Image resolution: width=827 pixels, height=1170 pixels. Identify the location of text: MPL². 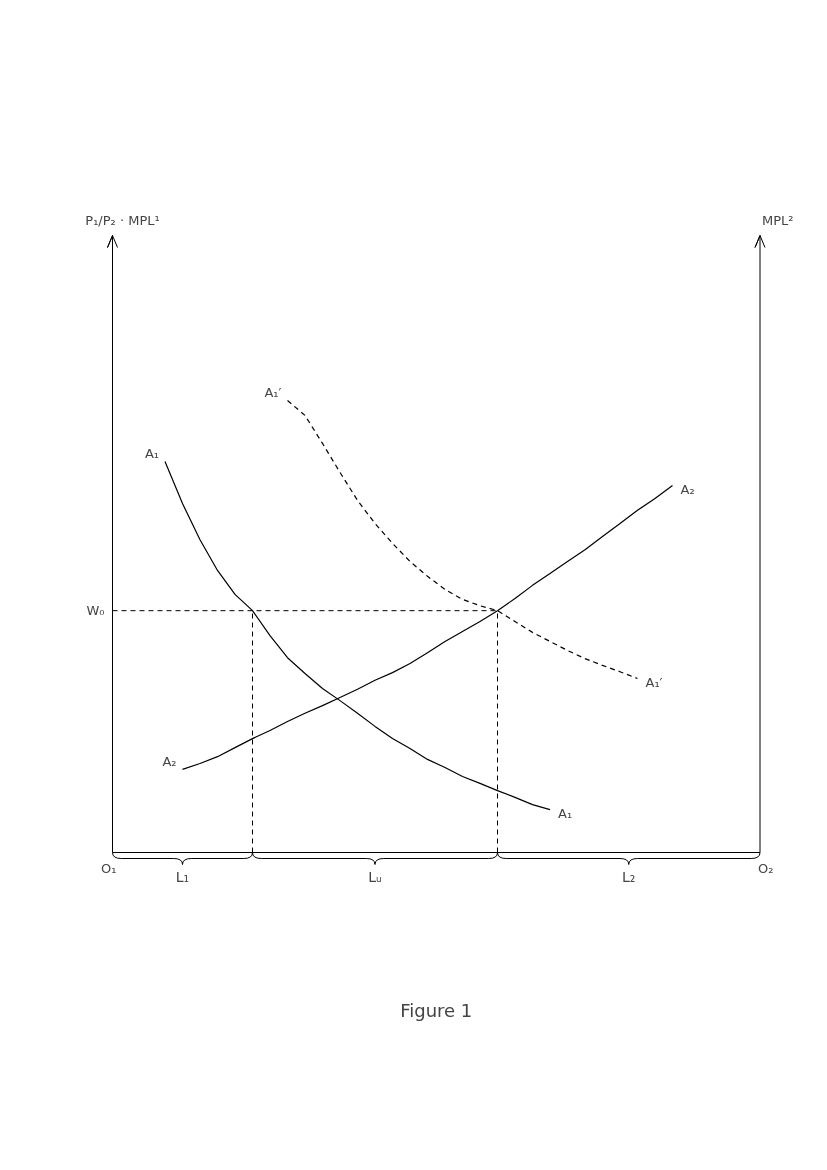
(778, 220).